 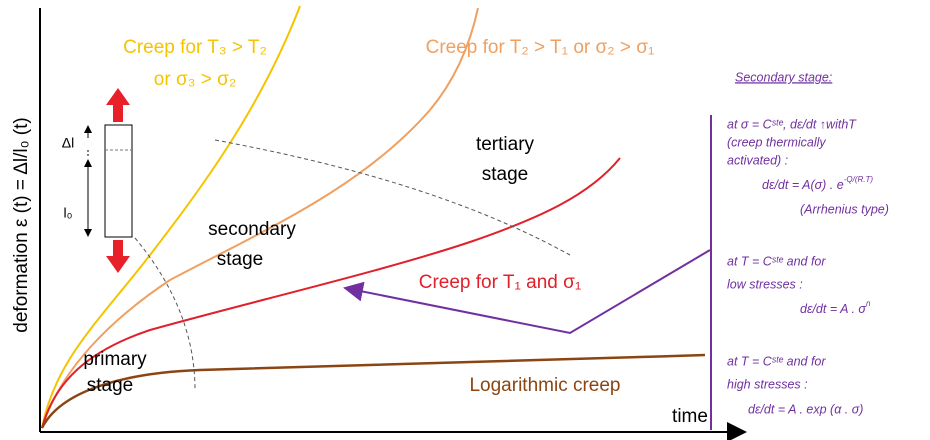 What do you see at coordinates (776, 142) in the screenshot?
I see `note-line: (creep thermically` at bounding box center [776, 142].